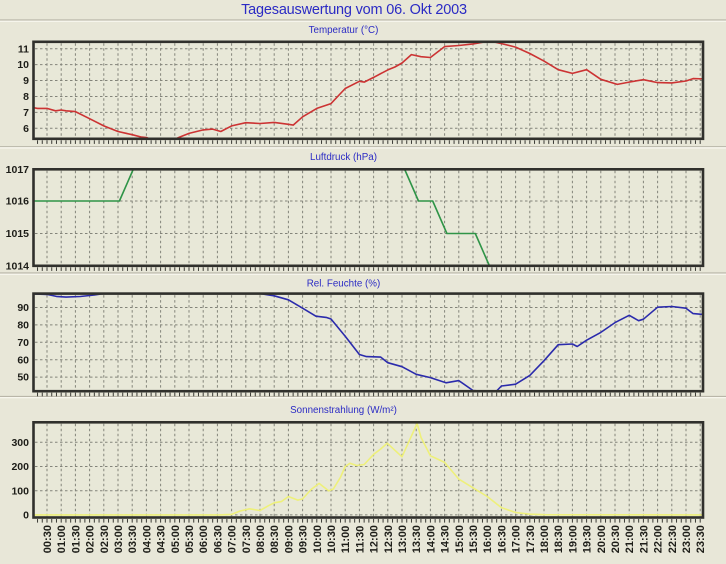 This screenshot has width=726, height=564. What do you see at coordinates (133, 539) in the screenshot?
I see `svg-text: 03:30` at bounding box center [133, 539].